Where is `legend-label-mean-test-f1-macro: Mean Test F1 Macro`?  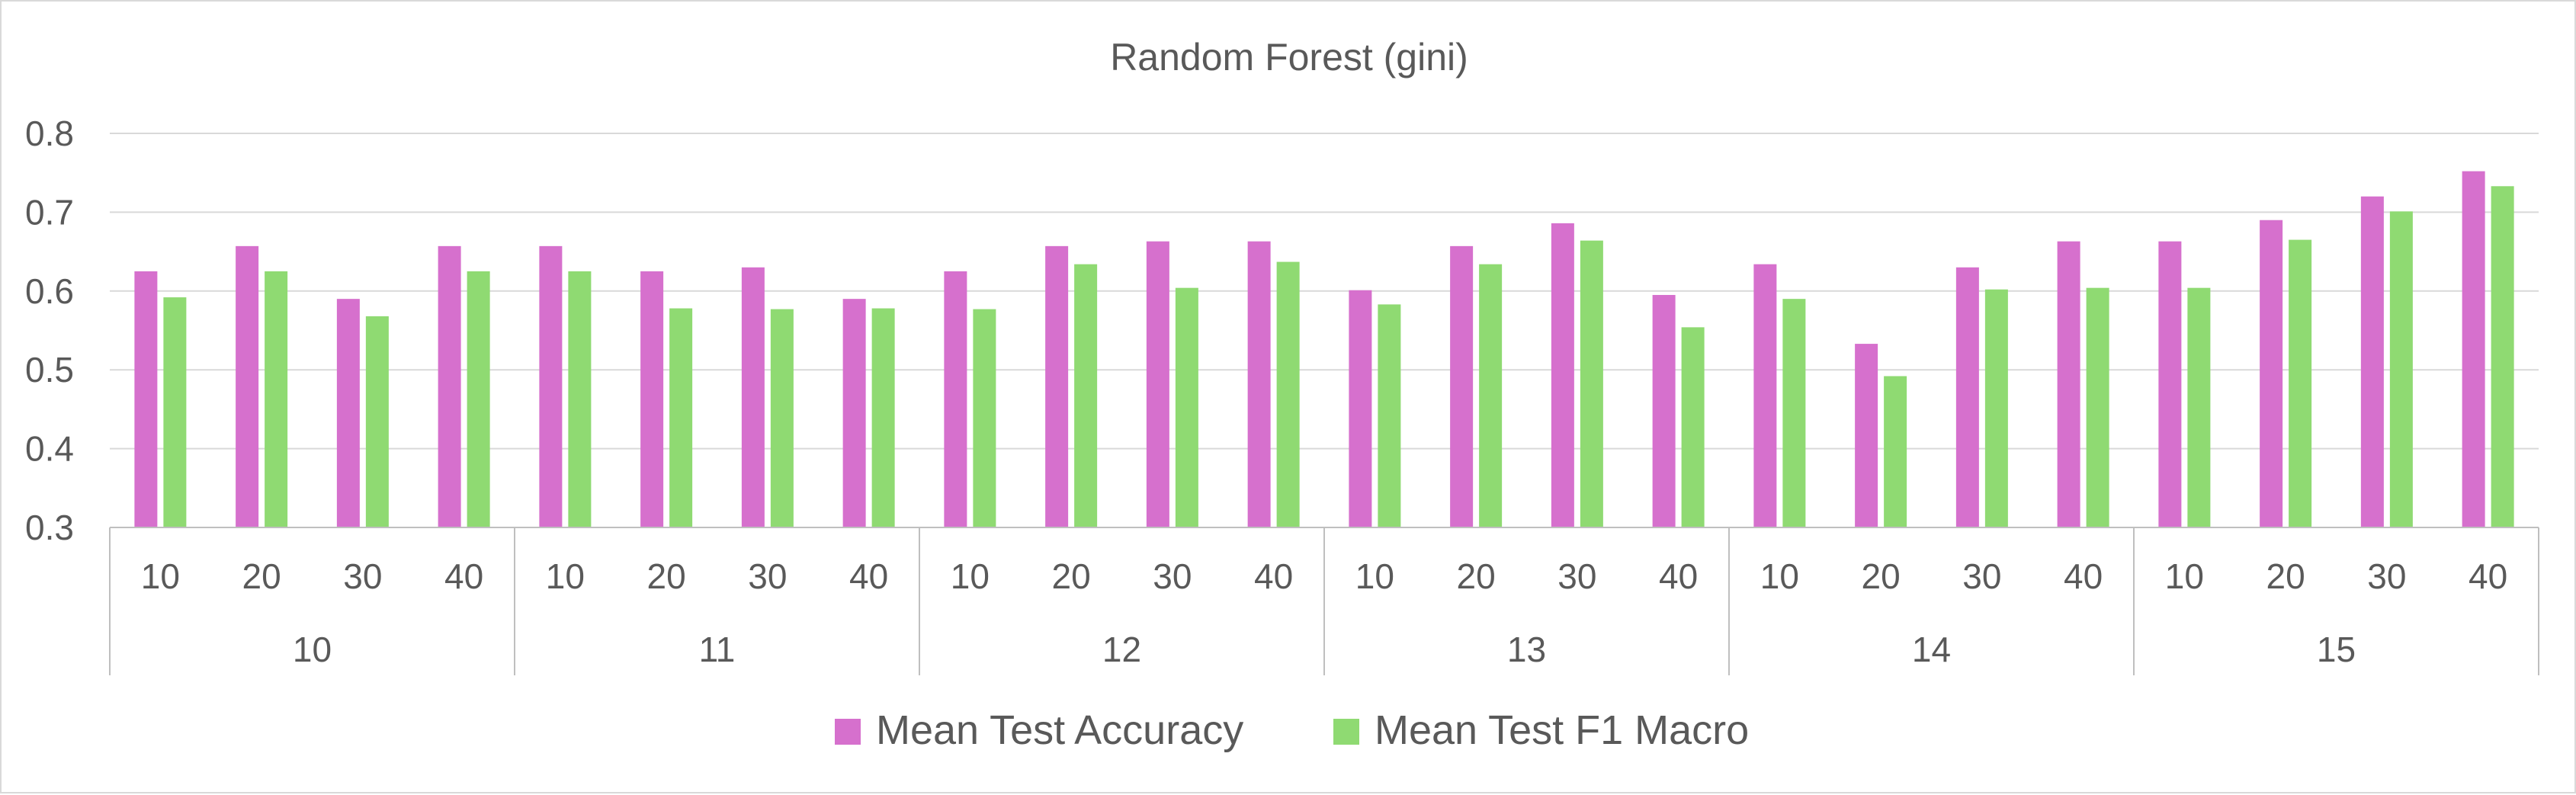 legend-label-mean-test-f1-macro: Mean Test F1 Macro is located at coordinates (1562, 730).